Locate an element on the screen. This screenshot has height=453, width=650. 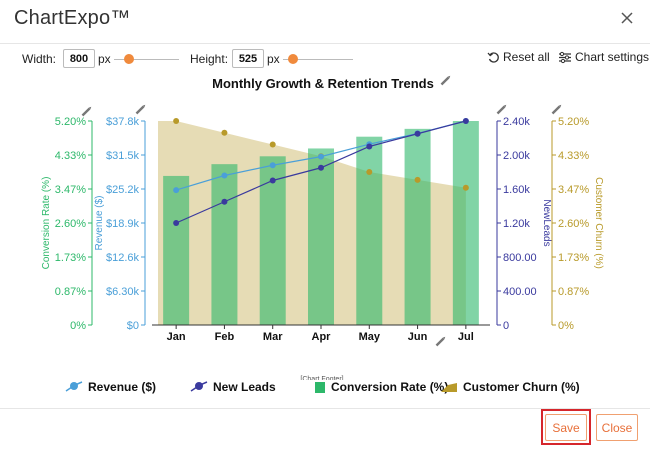
revenue-axis-pencil-icon is located at coordinates (141, 109).